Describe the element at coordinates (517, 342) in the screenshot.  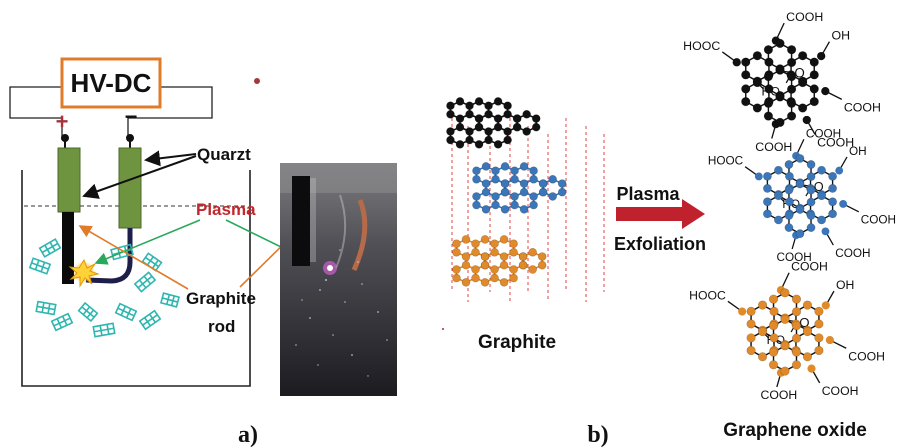
I see `graphite-stack-label: Graphite` at that location.